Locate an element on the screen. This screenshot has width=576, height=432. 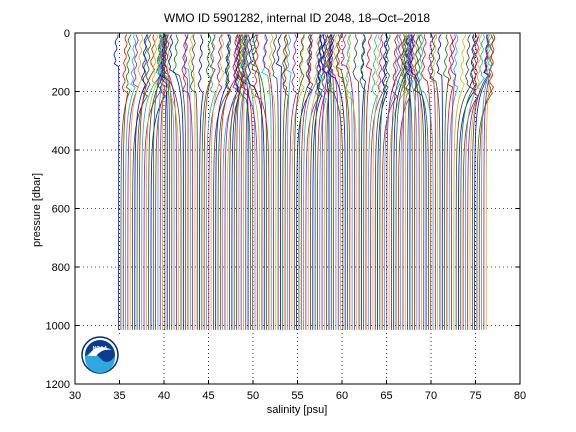
x-tick-label: 50 is located at coordinates (253, 396).